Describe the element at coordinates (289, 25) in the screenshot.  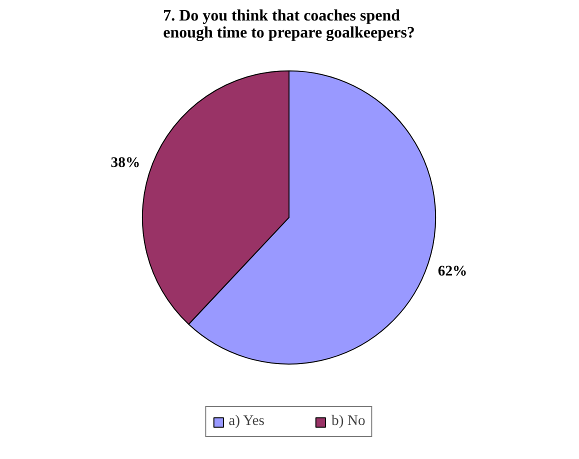
I see `chart-title: 7. Do you think that coaches spend enough time to prepare goalkeepers?` at that location.